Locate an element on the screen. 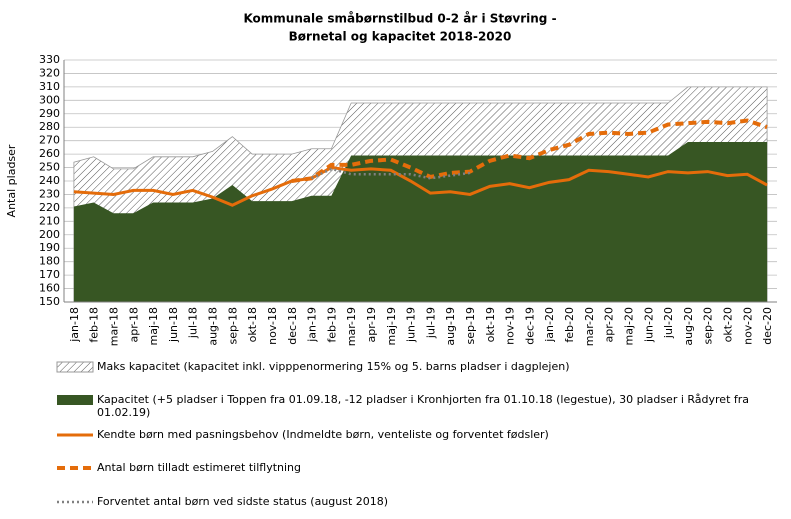  x-tick-label: aug-19 is located at coordinates (450, 326).